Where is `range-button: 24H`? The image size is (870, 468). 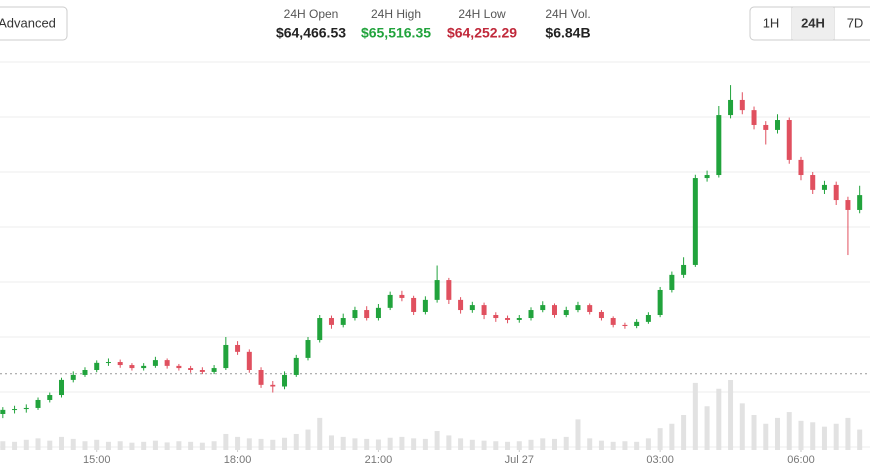 range-button: 24H is located at coordinates (813, 22).